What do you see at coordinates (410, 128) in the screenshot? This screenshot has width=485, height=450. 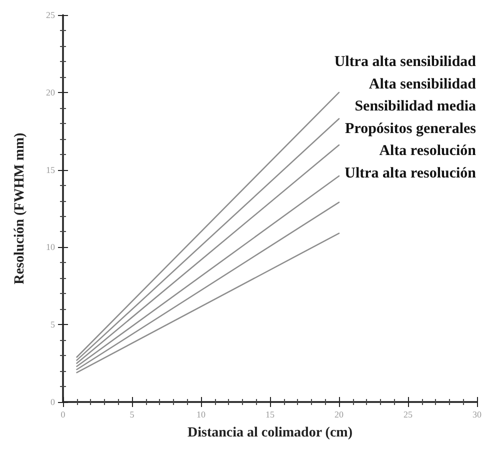 I see `text: Propósitos generales` at bounding box center [410, 128].